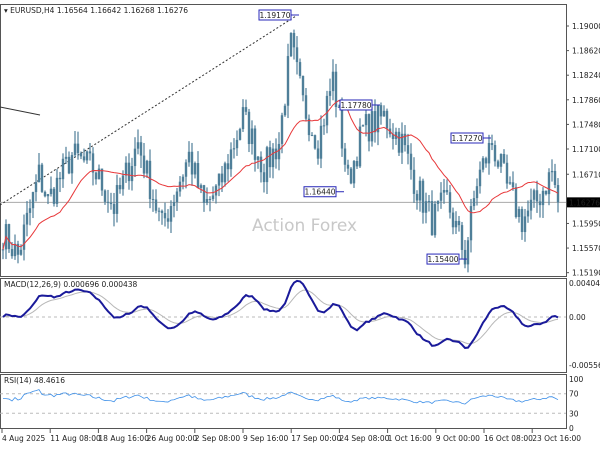  Describe the element at coordinates (586, 124) in the screenshot. I see `price-axis-label: 1.17480` at that location.